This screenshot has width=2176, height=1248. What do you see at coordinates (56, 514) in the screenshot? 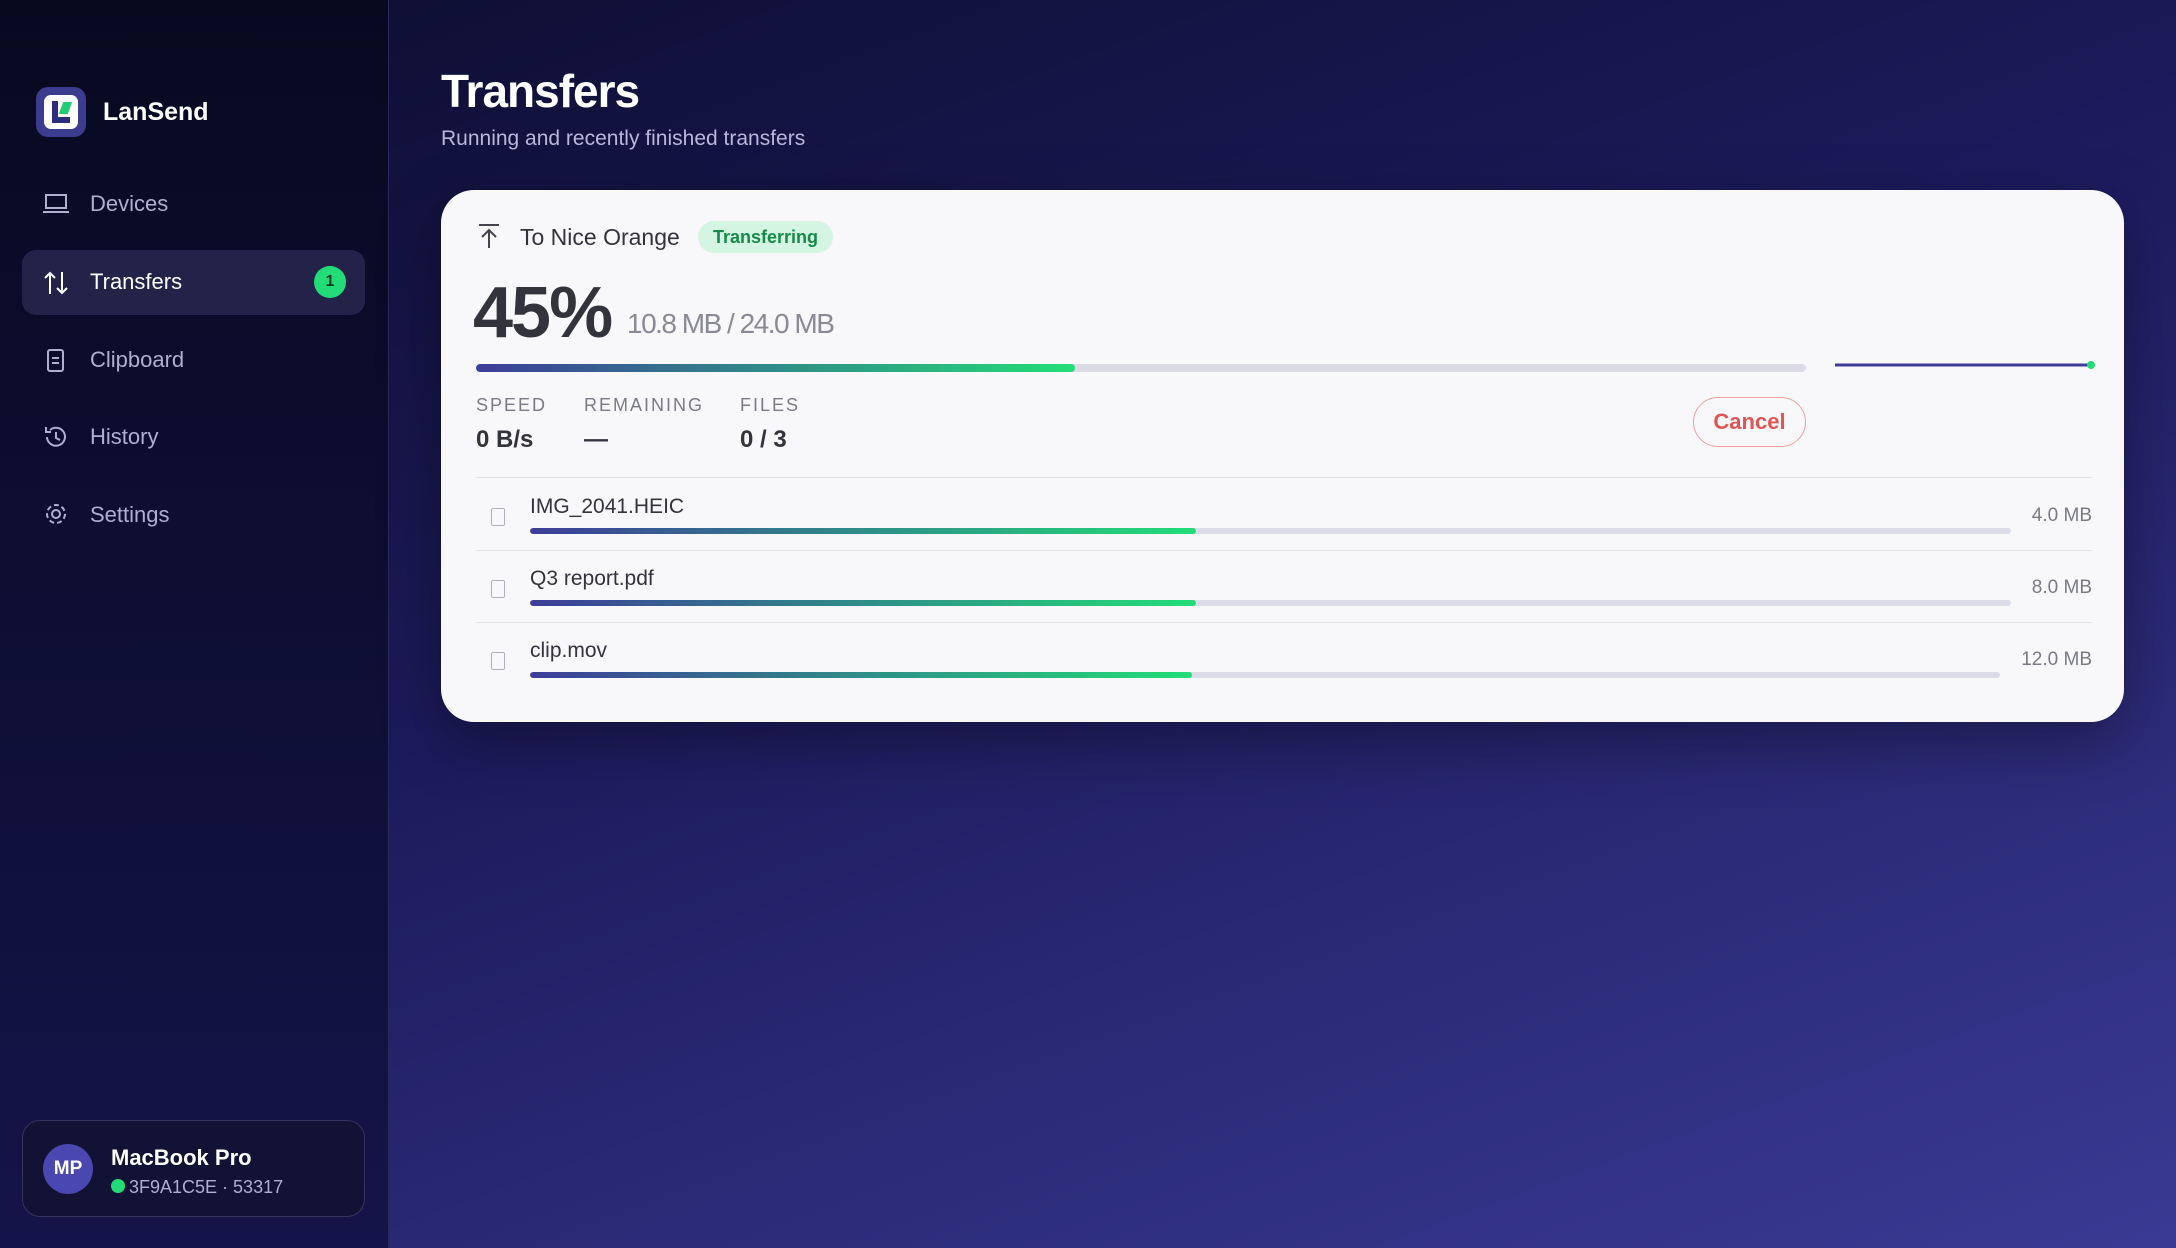
I see `settings-icon` at bounding box center [56, 514].